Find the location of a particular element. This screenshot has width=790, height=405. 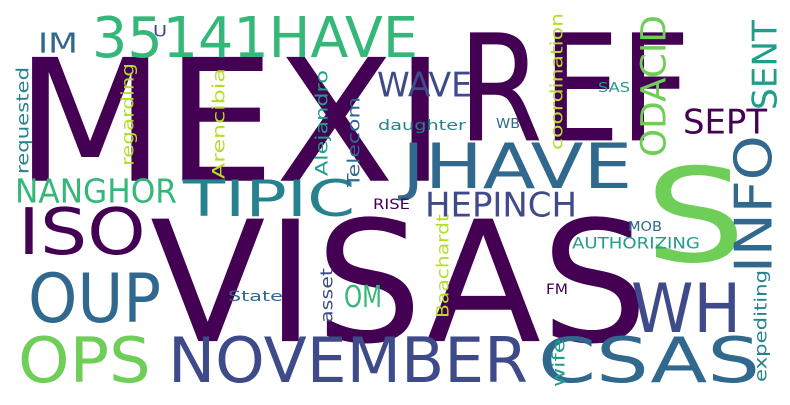

word-ref: REF is located at coordinates (574, 89).